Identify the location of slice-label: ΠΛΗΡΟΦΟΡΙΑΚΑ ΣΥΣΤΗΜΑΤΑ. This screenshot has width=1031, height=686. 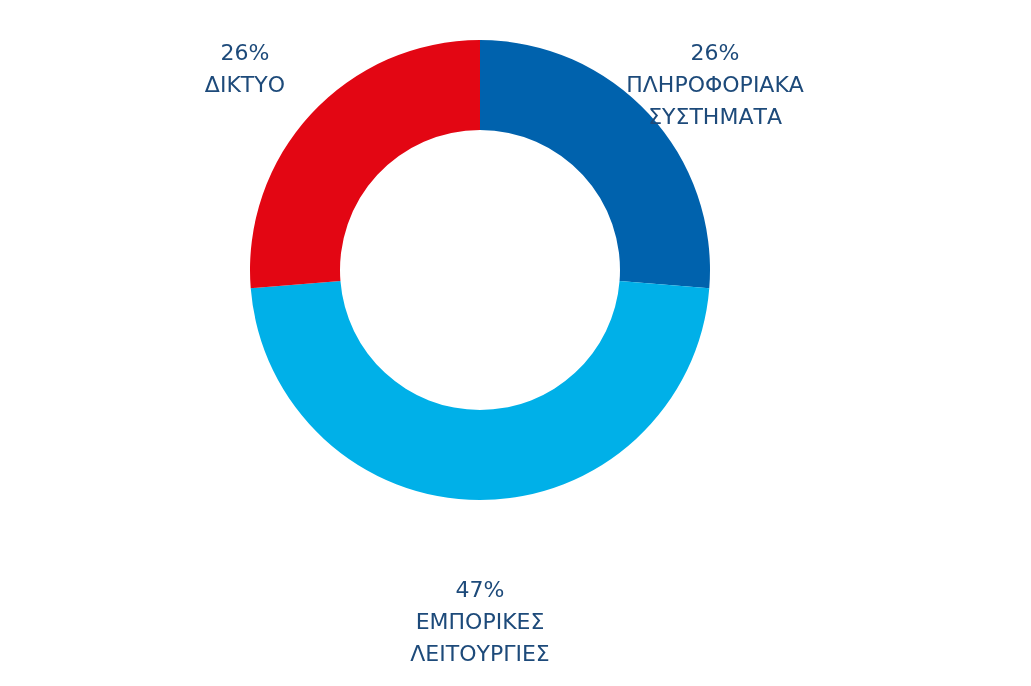
(715, 100).